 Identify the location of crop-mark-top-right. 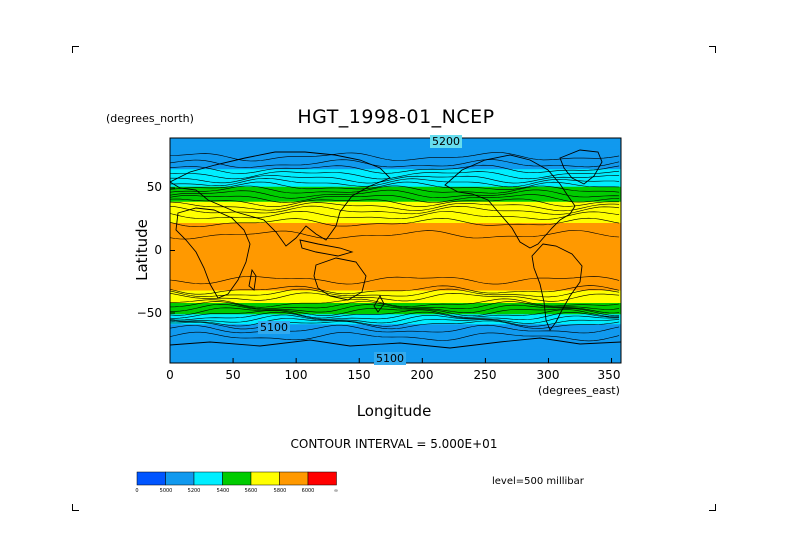
(712, 49).